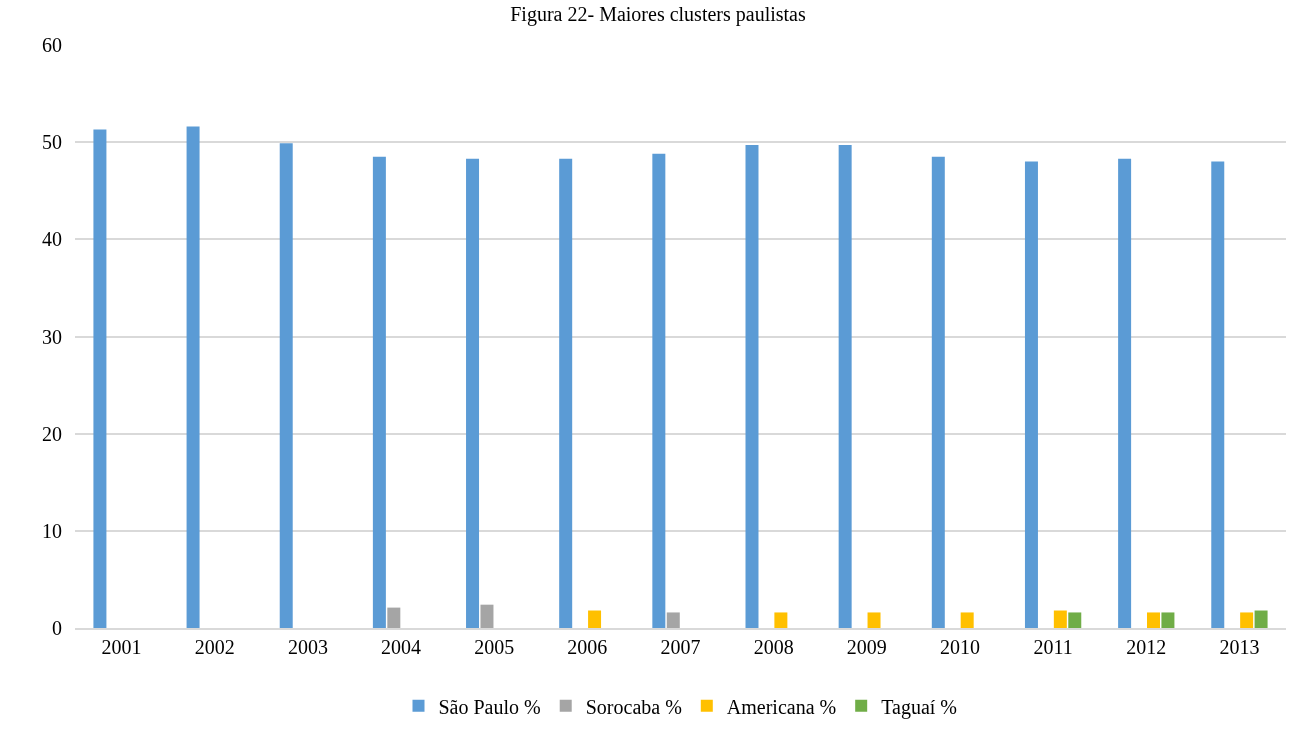 The image size is (1316, 738). I want to click on y-tick-label: 30, so click(52, 336).